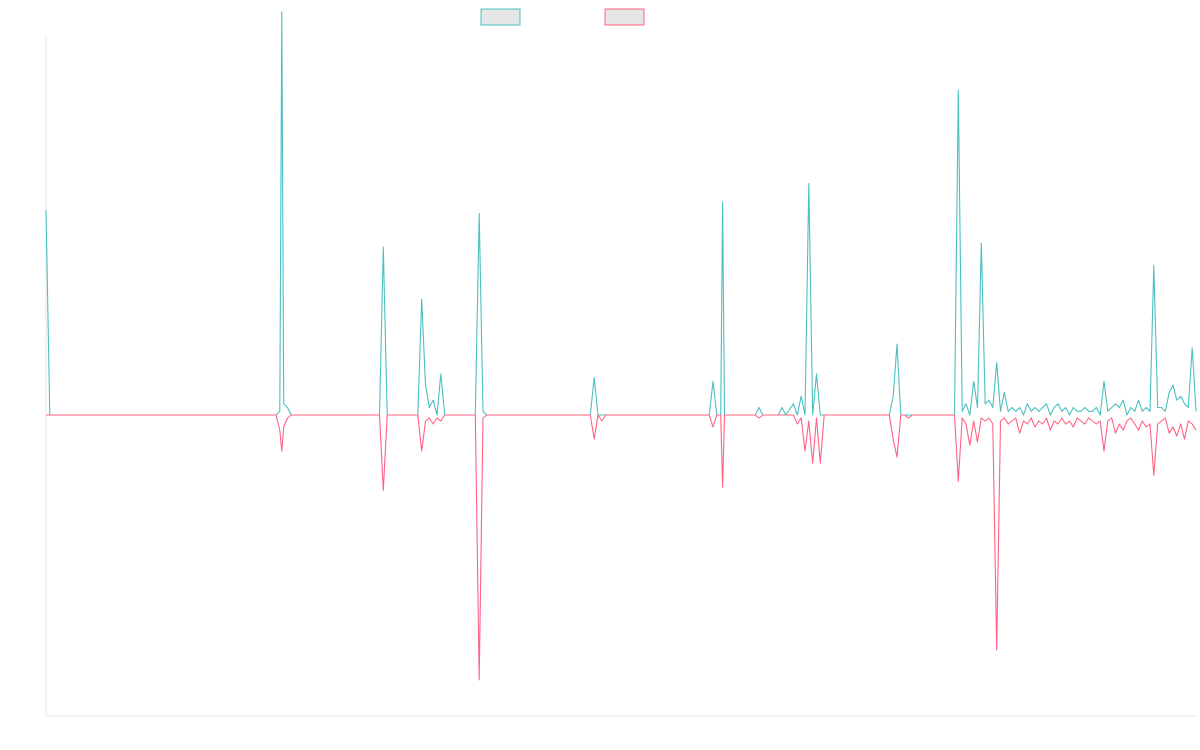  What do you see at coordinates (562, 17) in the screenshot?
I see `chart-legend` at bounding box center [562, 17].